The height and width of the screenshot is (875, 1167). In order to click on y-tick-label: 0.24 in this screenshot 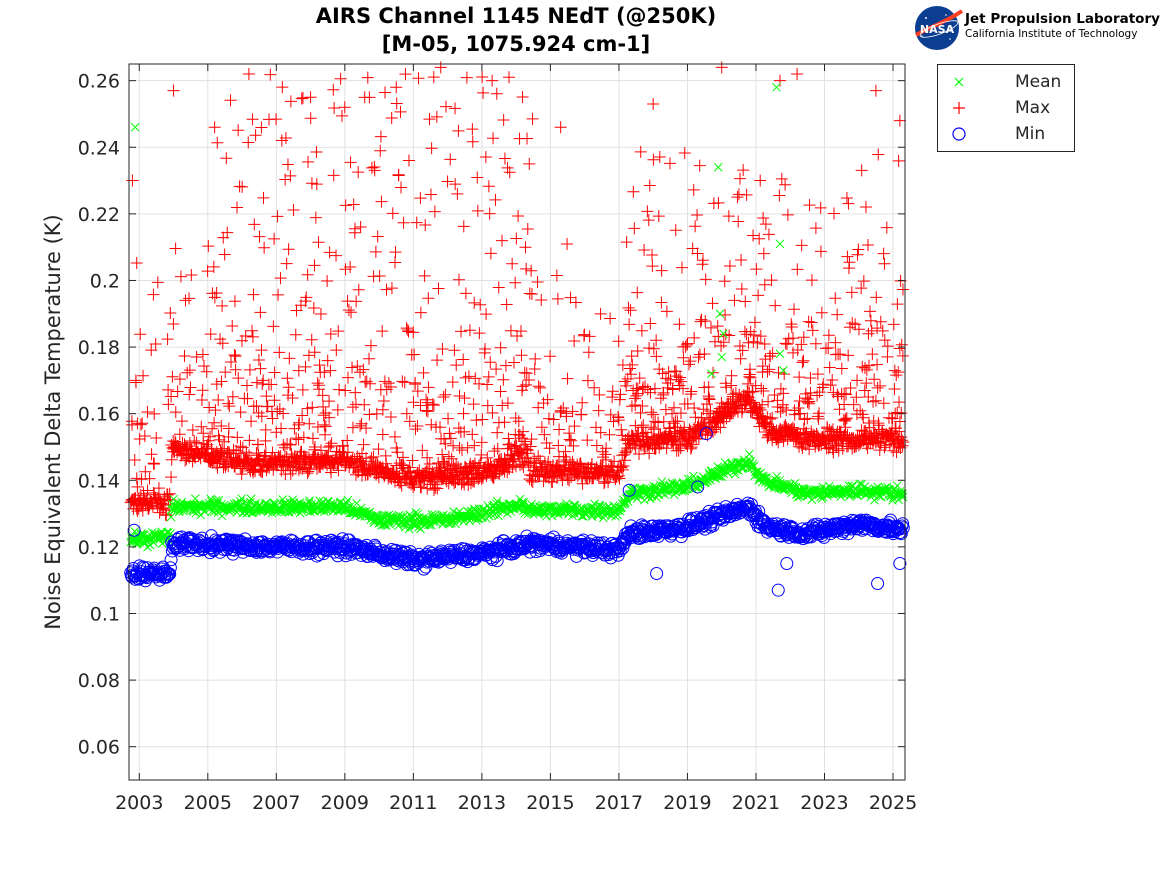, I will do `click(99, 148)`.